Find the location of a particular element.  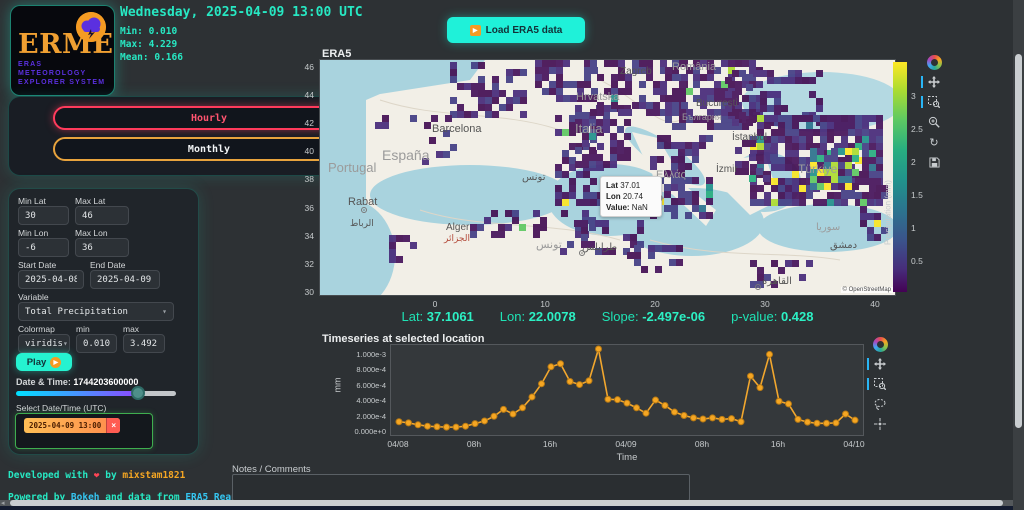

colorbar is located at coordinates (900, 177).